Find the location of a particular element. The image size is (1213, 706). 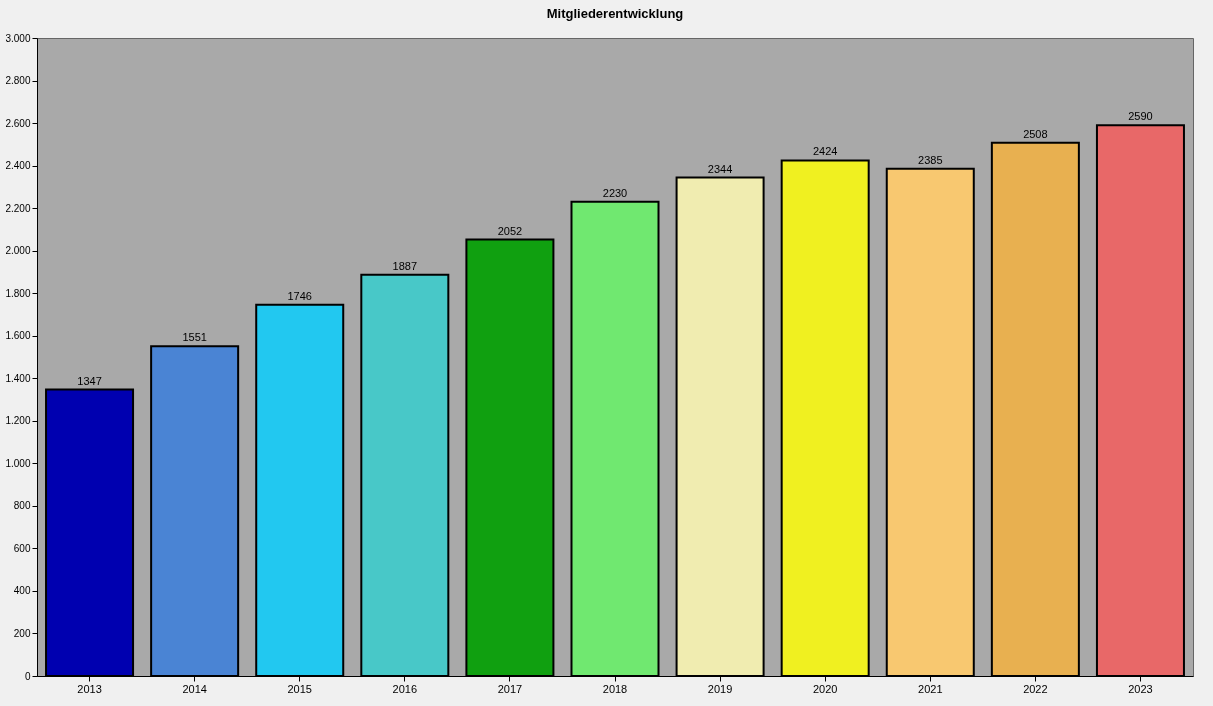

x-tick-label: 2019 is located at coordinates (720, 688).